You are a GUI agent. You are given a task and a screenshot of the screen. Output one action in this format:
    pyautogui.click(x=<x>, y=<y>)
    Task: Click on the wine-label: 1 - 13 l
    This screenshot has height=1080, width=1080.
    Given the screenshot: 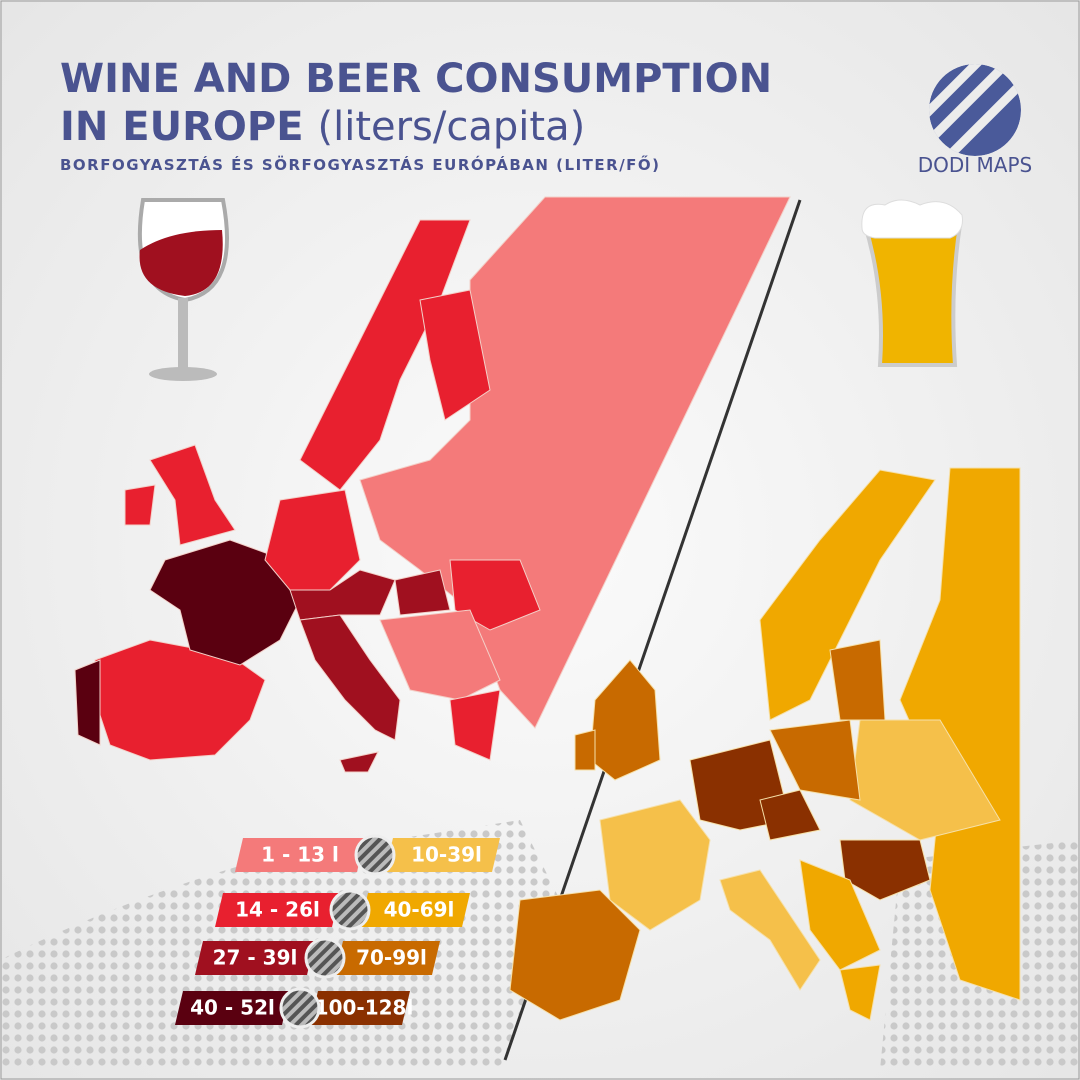 What is the action you would take?
    pyautogui.click(x=300, y=855)
    